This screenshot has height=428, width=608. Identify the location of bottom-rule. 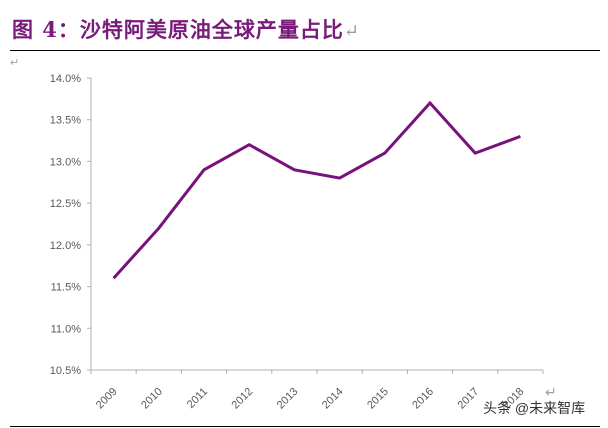
(305, 426).